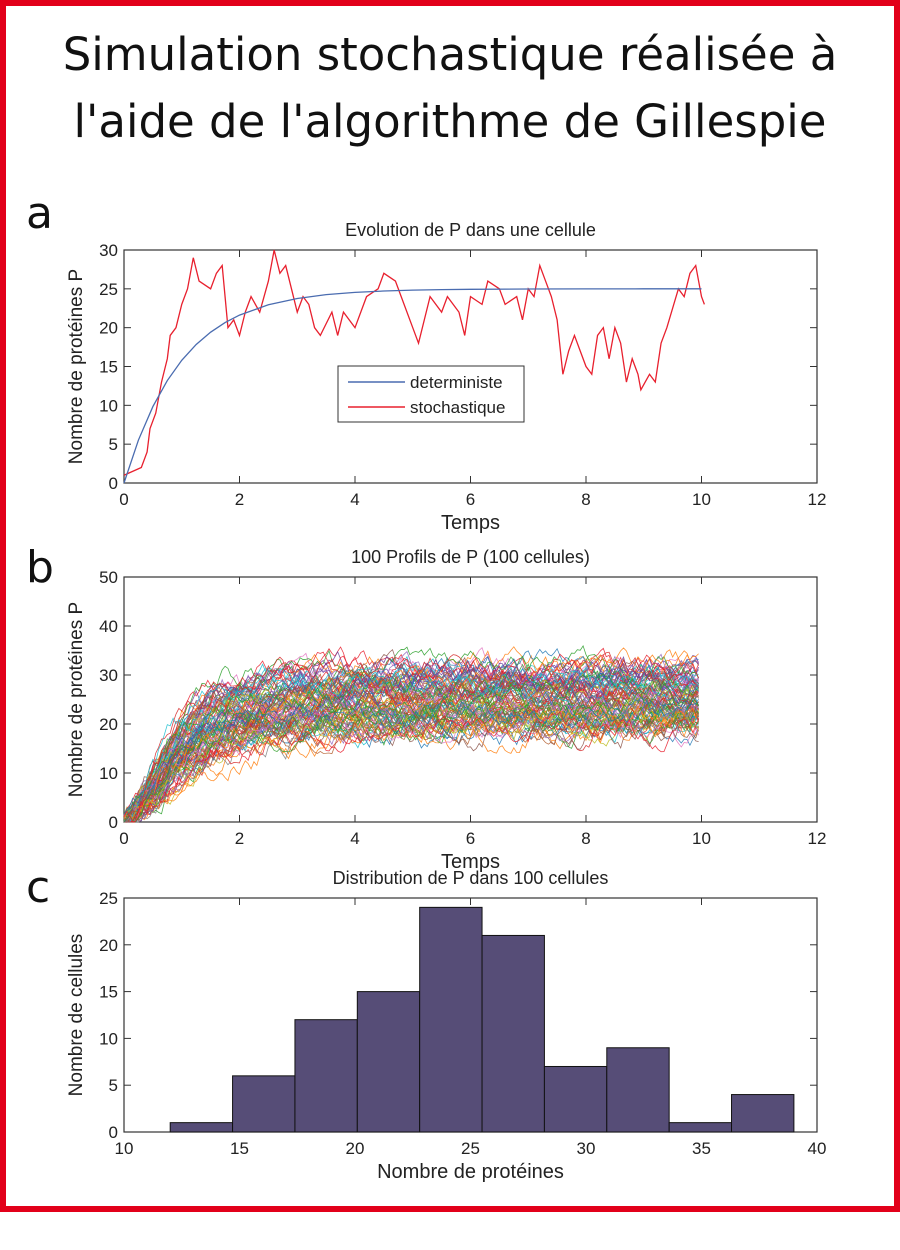  Describe the element at coordinates (450, 54) in the screenshot. I see `title-line-1: Simulation stochastique réalisée à` at that location.